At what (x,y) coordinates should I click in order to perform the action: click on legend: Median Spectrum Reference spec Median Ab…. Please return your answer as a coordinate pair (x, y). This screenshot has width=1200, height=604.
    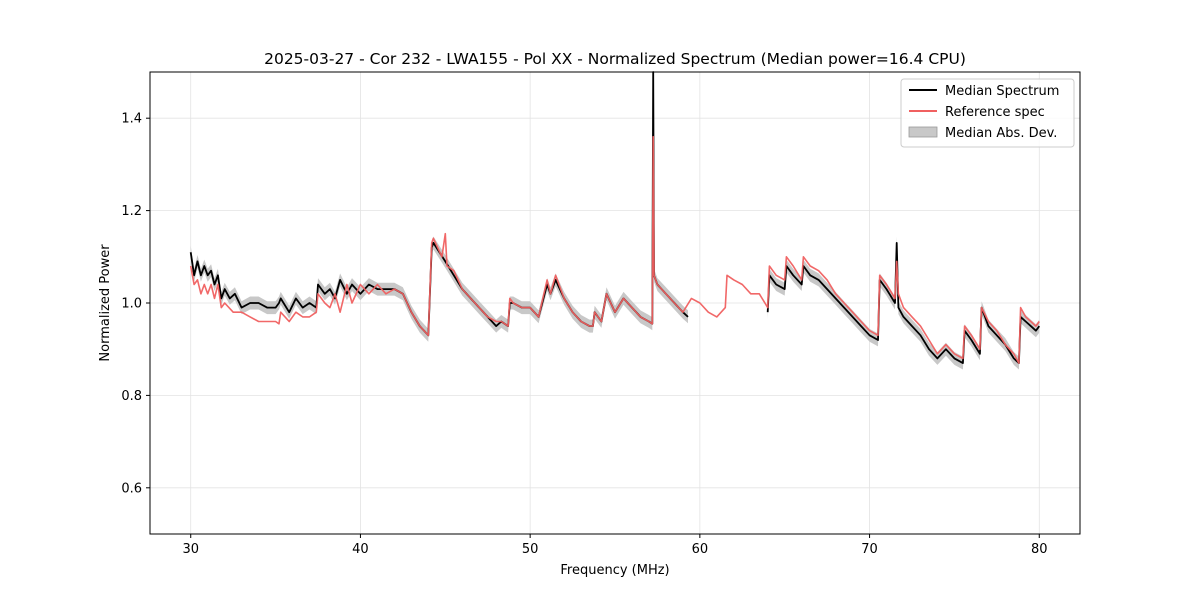
    Looking at the image, I should click on (987, 113).